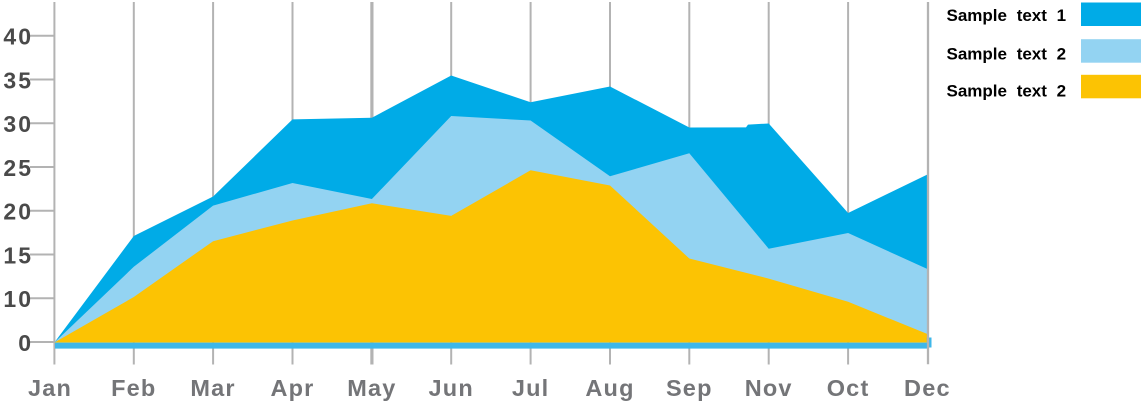 Image resolution: width=1141 pixels, height=405 pixels. I want to click on svg-text: Jul, so click(531, 388).